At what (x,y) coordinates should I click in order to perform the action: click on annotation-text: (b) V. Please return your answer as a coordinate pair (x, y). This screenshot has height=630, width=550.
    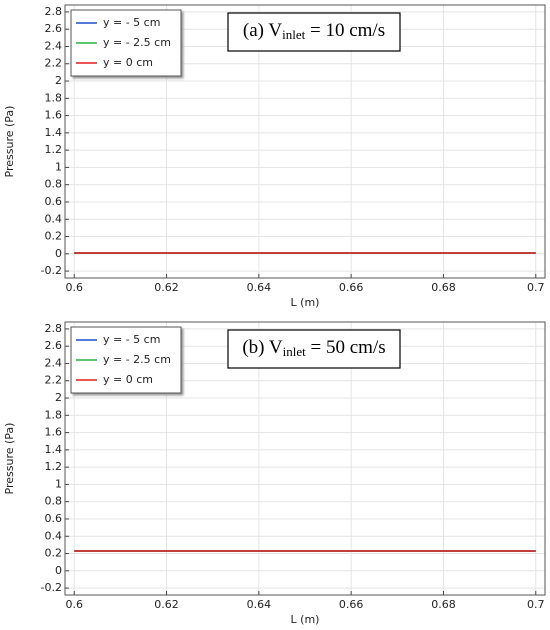
    Looking at the image, I should click on (262, 347).